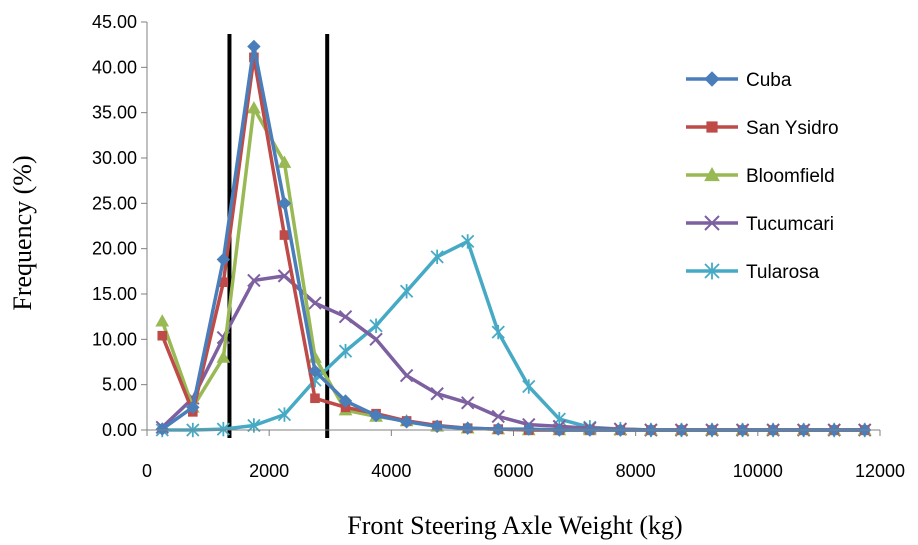 Image resolution: width=918 pixels, height=545 pixels. What do you see at coordinates (114, 67) in the screenshot?
I see `y-tick-label: 40.00` at bounding box center [114, 67].